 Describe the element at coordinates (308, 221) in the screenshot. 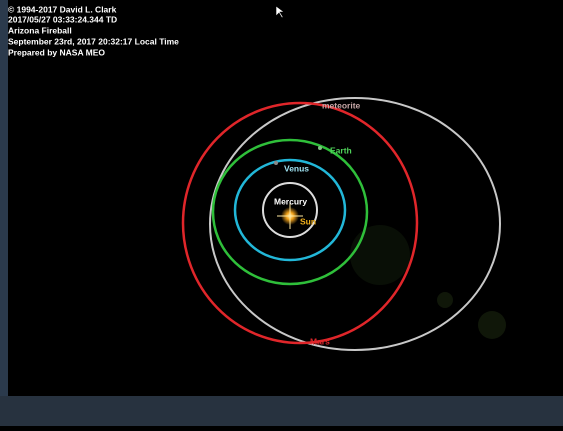

I see `sun-label: Sun` at that location.